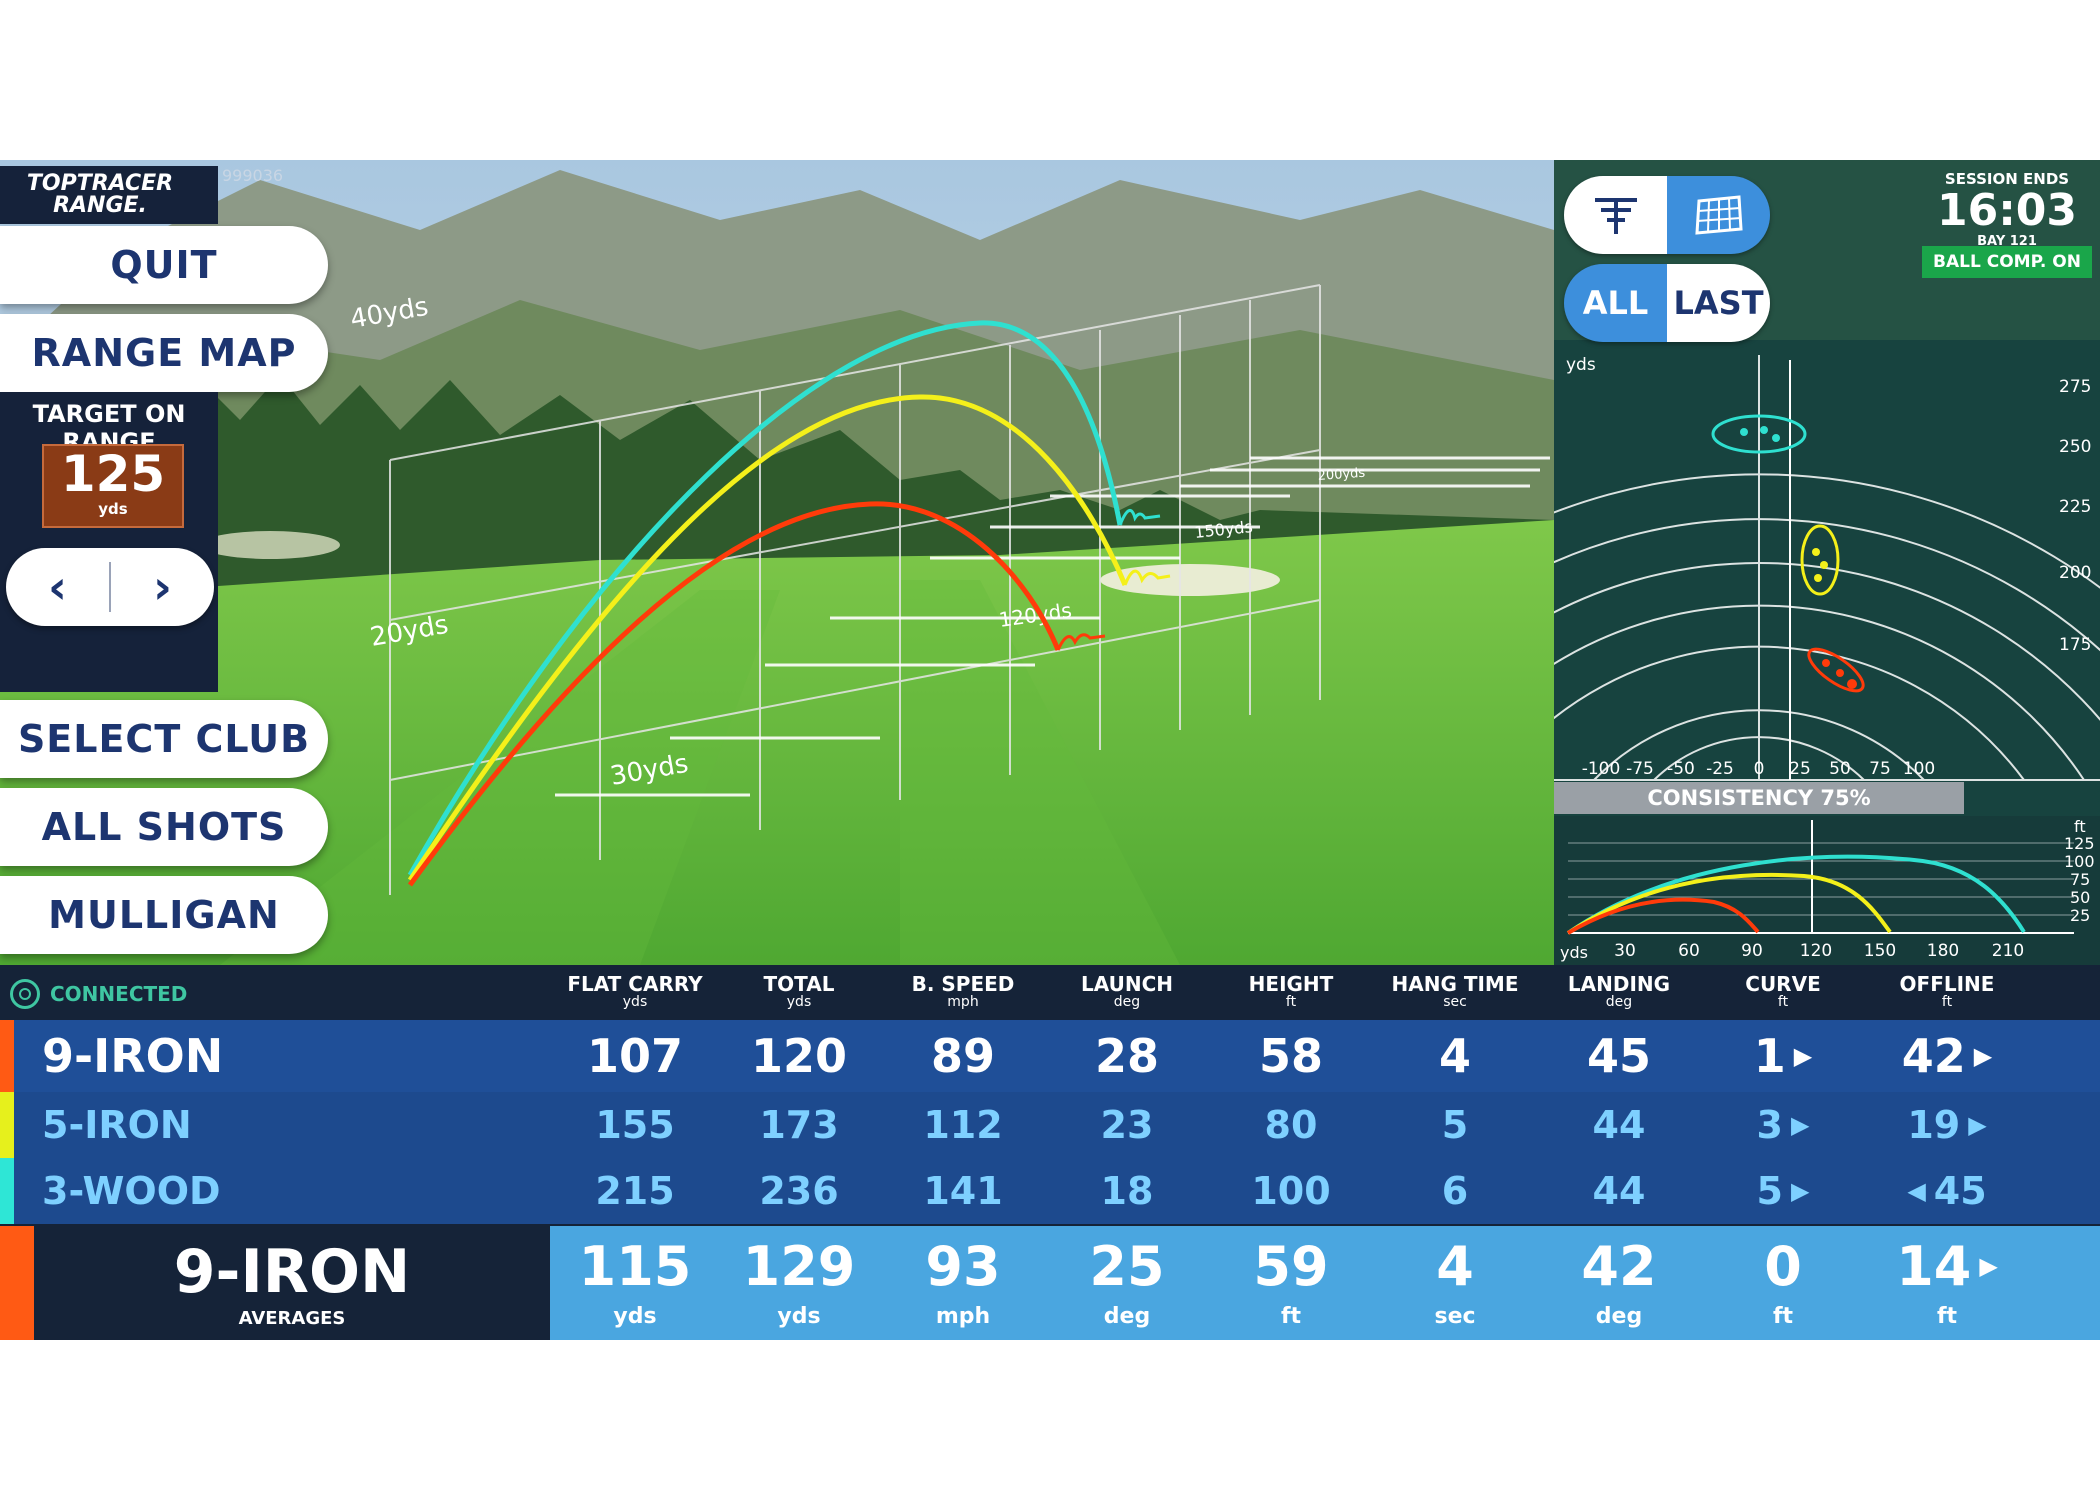 The image size is (2100, 1500). What do you see at coordinates (1291, 1056) in the screenshot?
I see `metric-cell: 58` at bounding box center [1291, 1056].